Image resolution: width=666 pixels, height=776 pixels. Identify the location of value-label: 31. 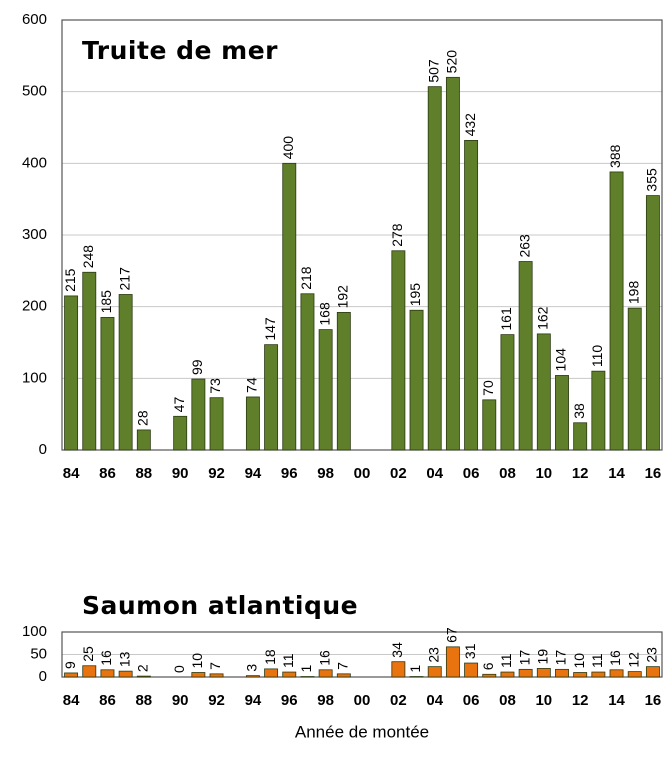
(470, 651).